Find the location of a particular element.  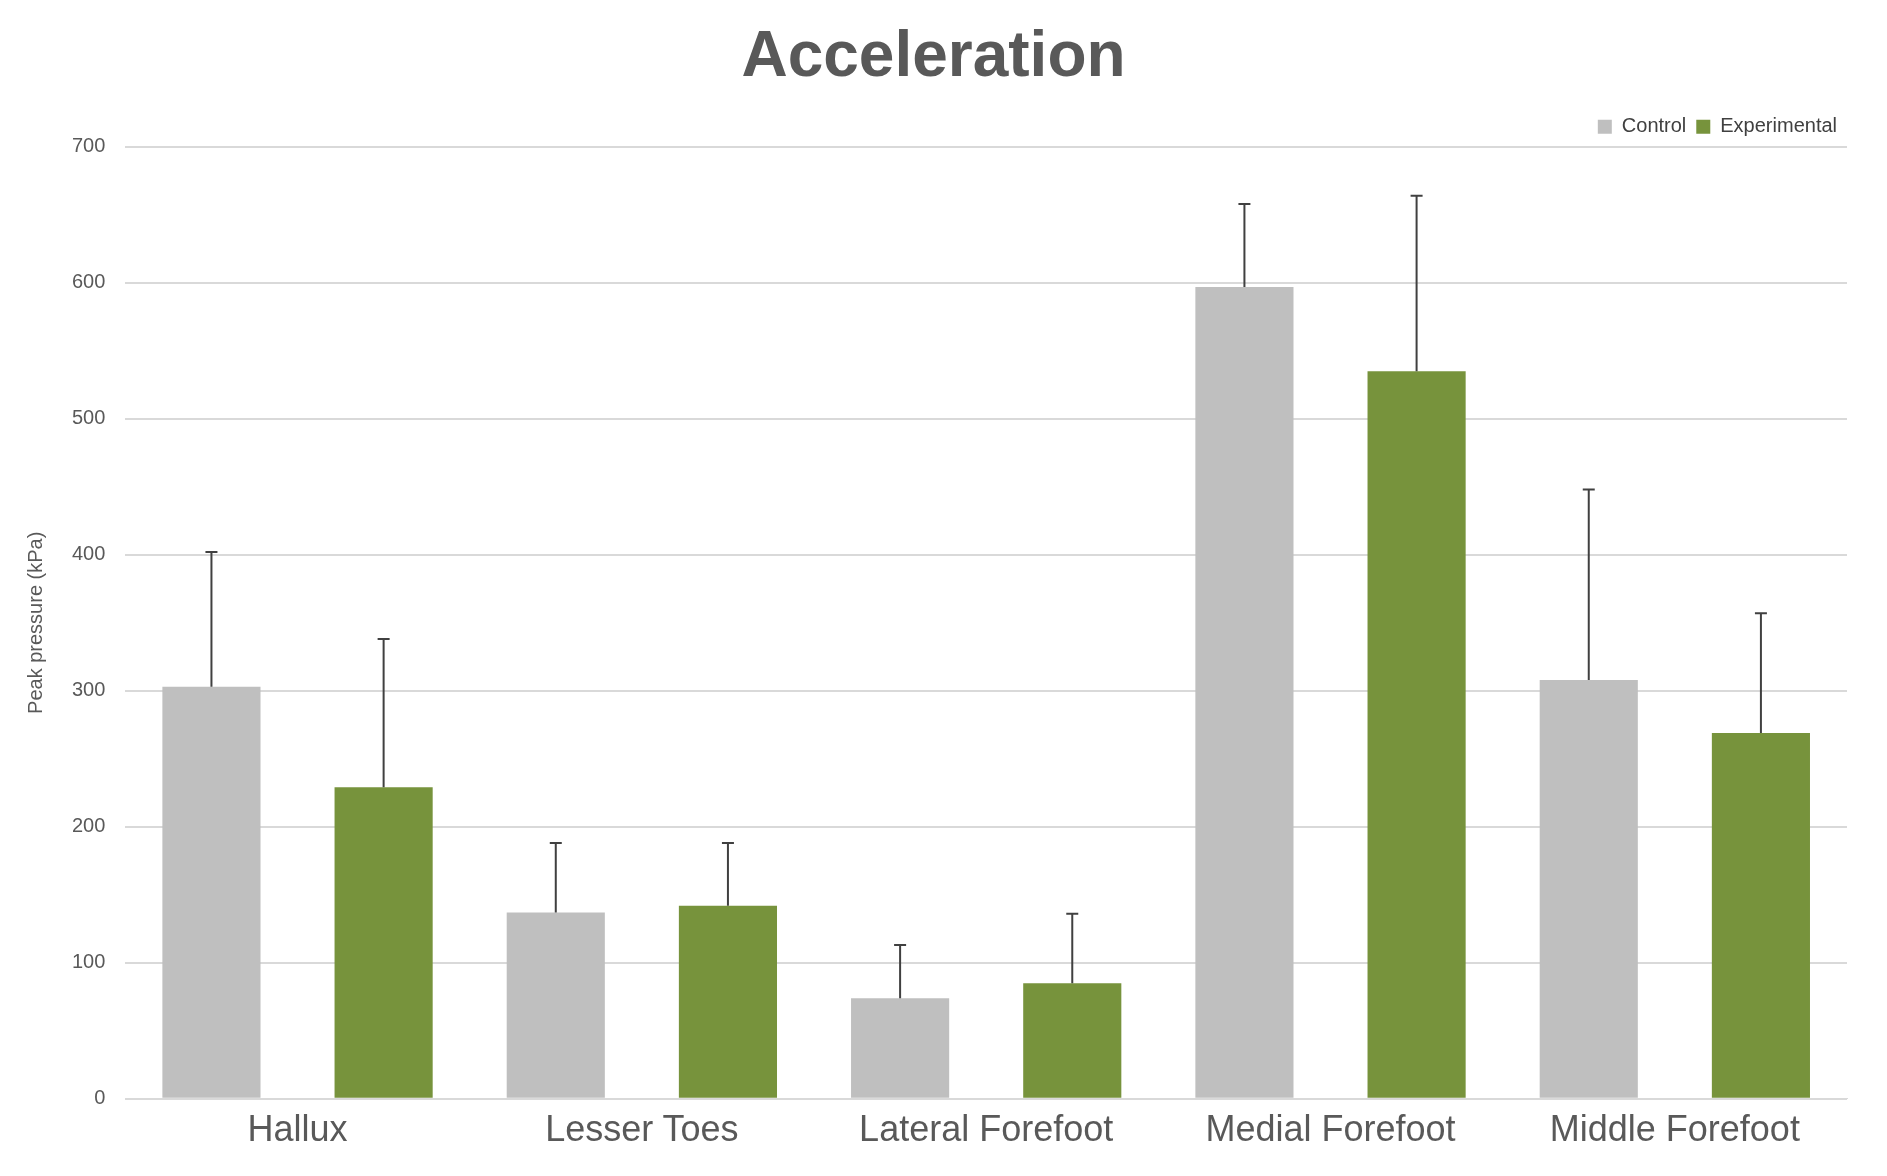

y-tick-label: 200 is located at coordinates (88, 825).